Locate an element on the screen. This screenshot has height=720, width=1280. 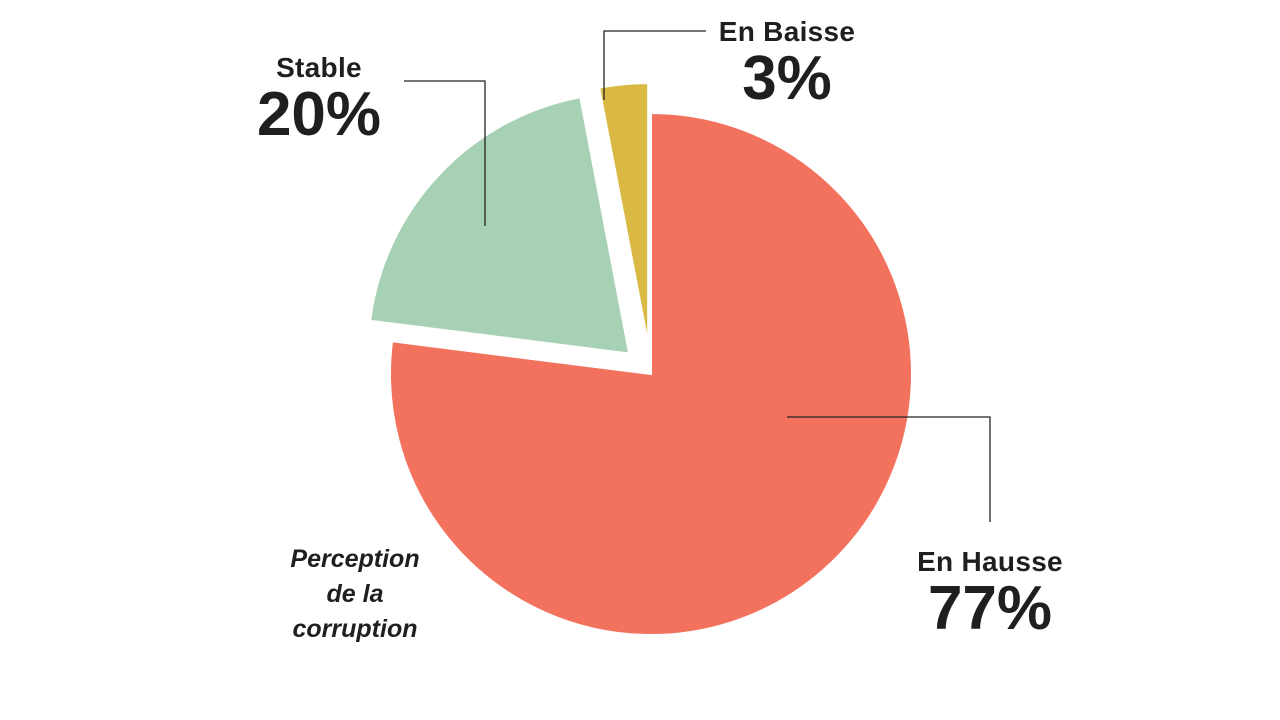
slice-label-en-hausse: En Hausse 77% is located at coordinates (990, 594).